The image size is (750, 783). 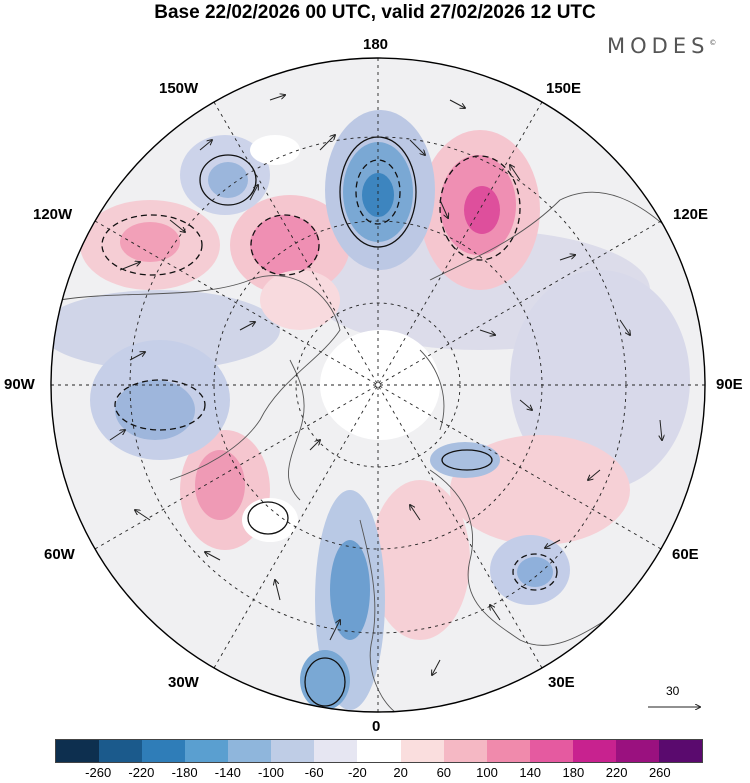 I want to click on longitude-label-150e: 150E, so click(x=564, y=88).